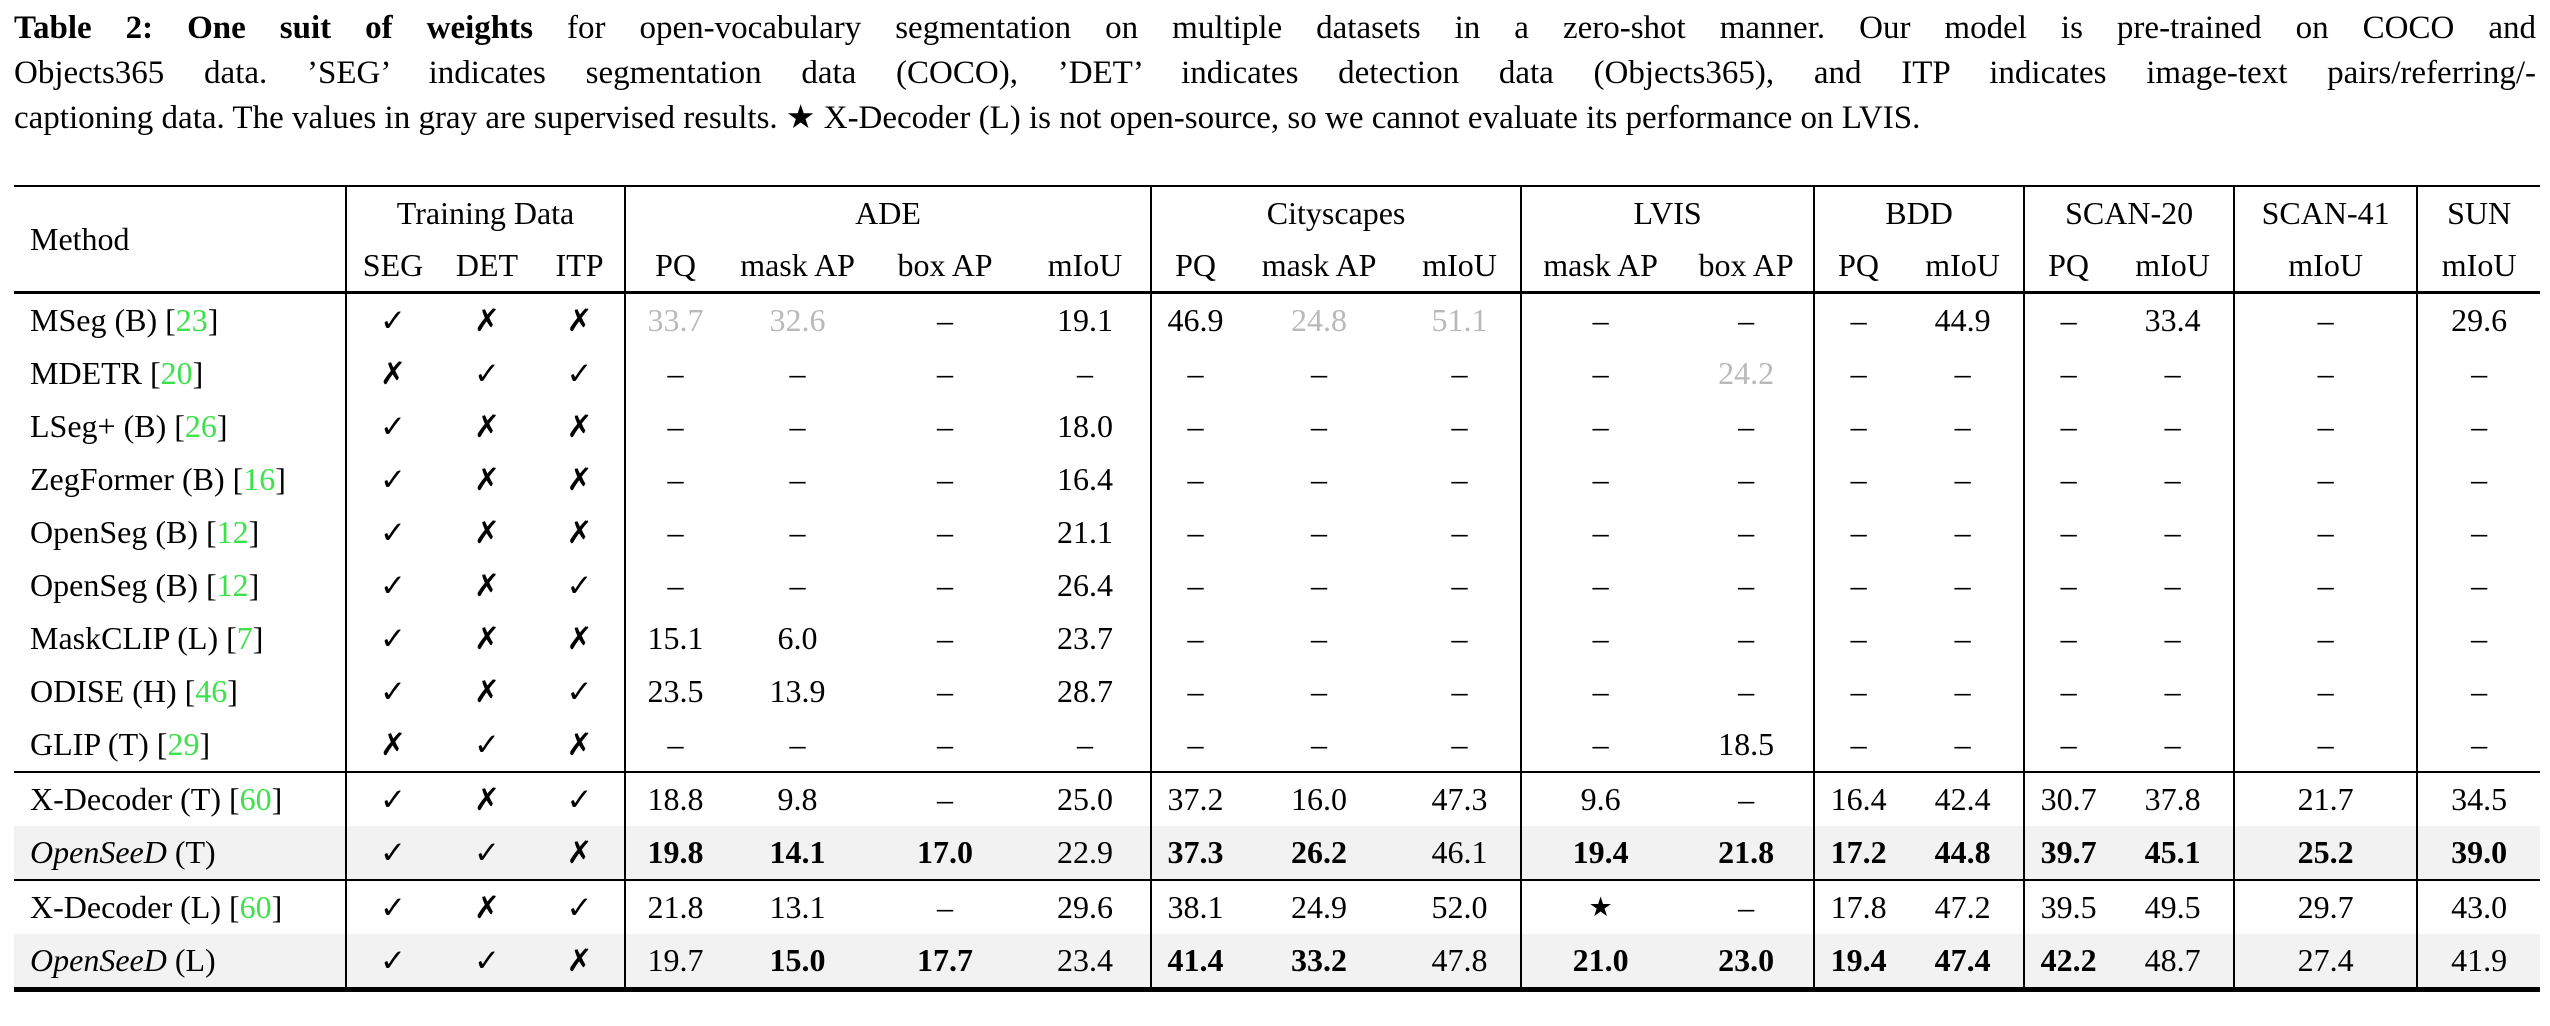 This screenshot has width=2550, height=1026. What do you see at coordinates (180, 799) in the screenshot?
I see `method-cell: X-Decoder (T) [60]` at bounding box center [180, 799].